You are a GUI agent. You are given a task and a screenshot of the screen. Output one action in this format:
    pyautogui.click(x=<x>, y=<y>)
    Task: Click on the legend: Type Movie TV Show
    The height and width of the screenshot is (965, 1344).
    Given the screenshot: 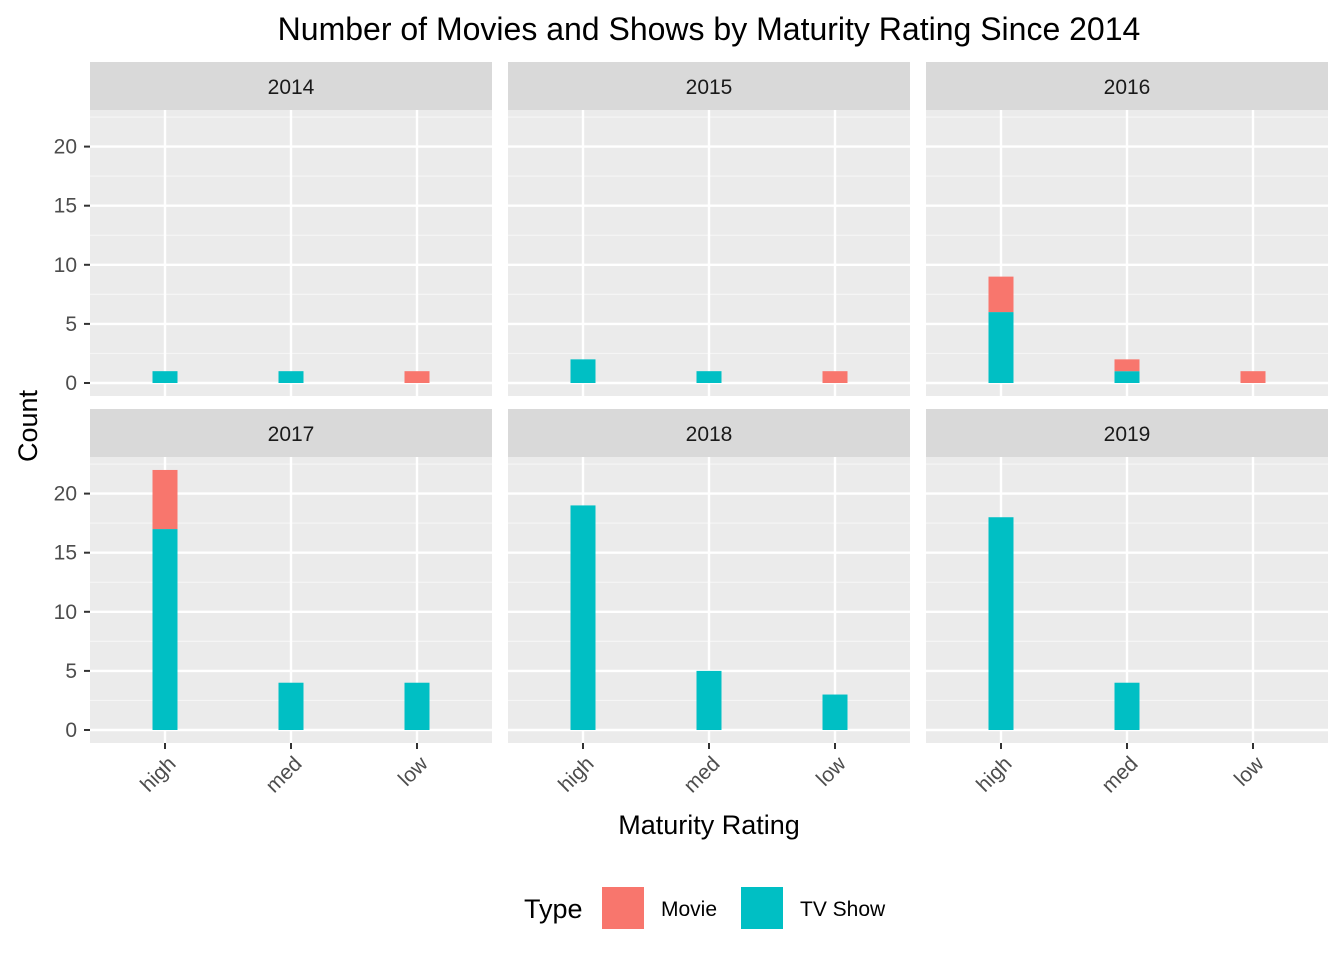 What is the action you would take?
    pyautogui.click(x=705, y=908)
    